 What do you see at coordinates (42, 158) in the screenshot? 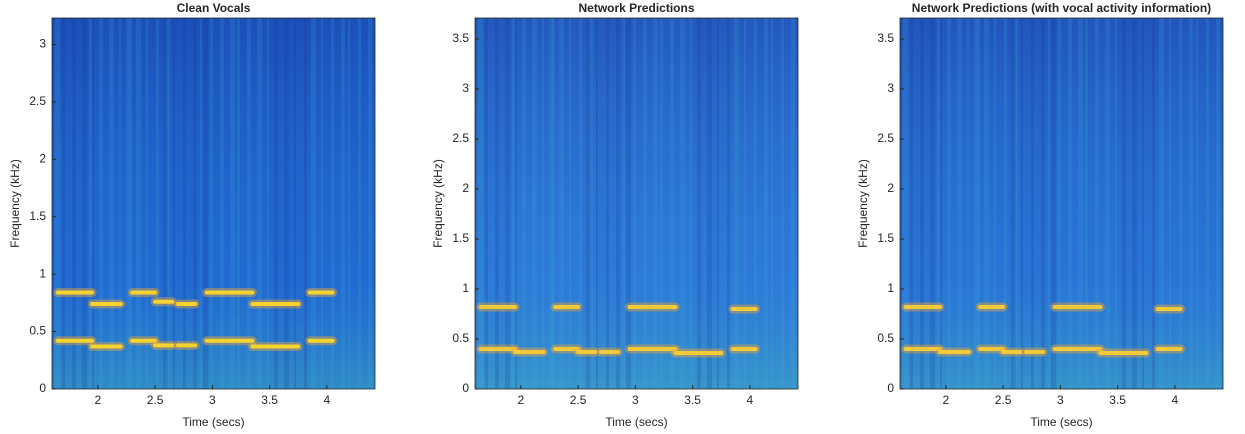
I see `y-tick-label: 2` at bounding box center [42, 158].